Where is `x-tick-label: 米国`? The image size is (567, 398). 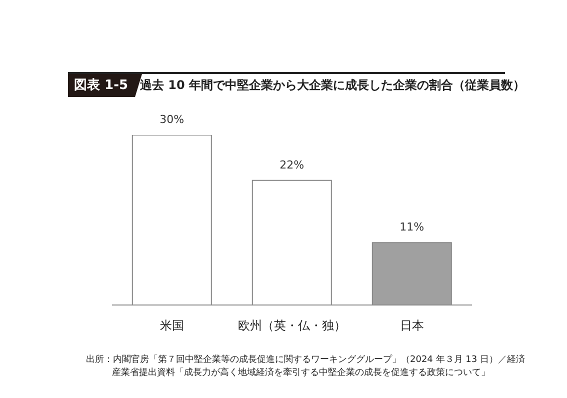
x-tick-label: 米国 is located at coordinates (172, 325).